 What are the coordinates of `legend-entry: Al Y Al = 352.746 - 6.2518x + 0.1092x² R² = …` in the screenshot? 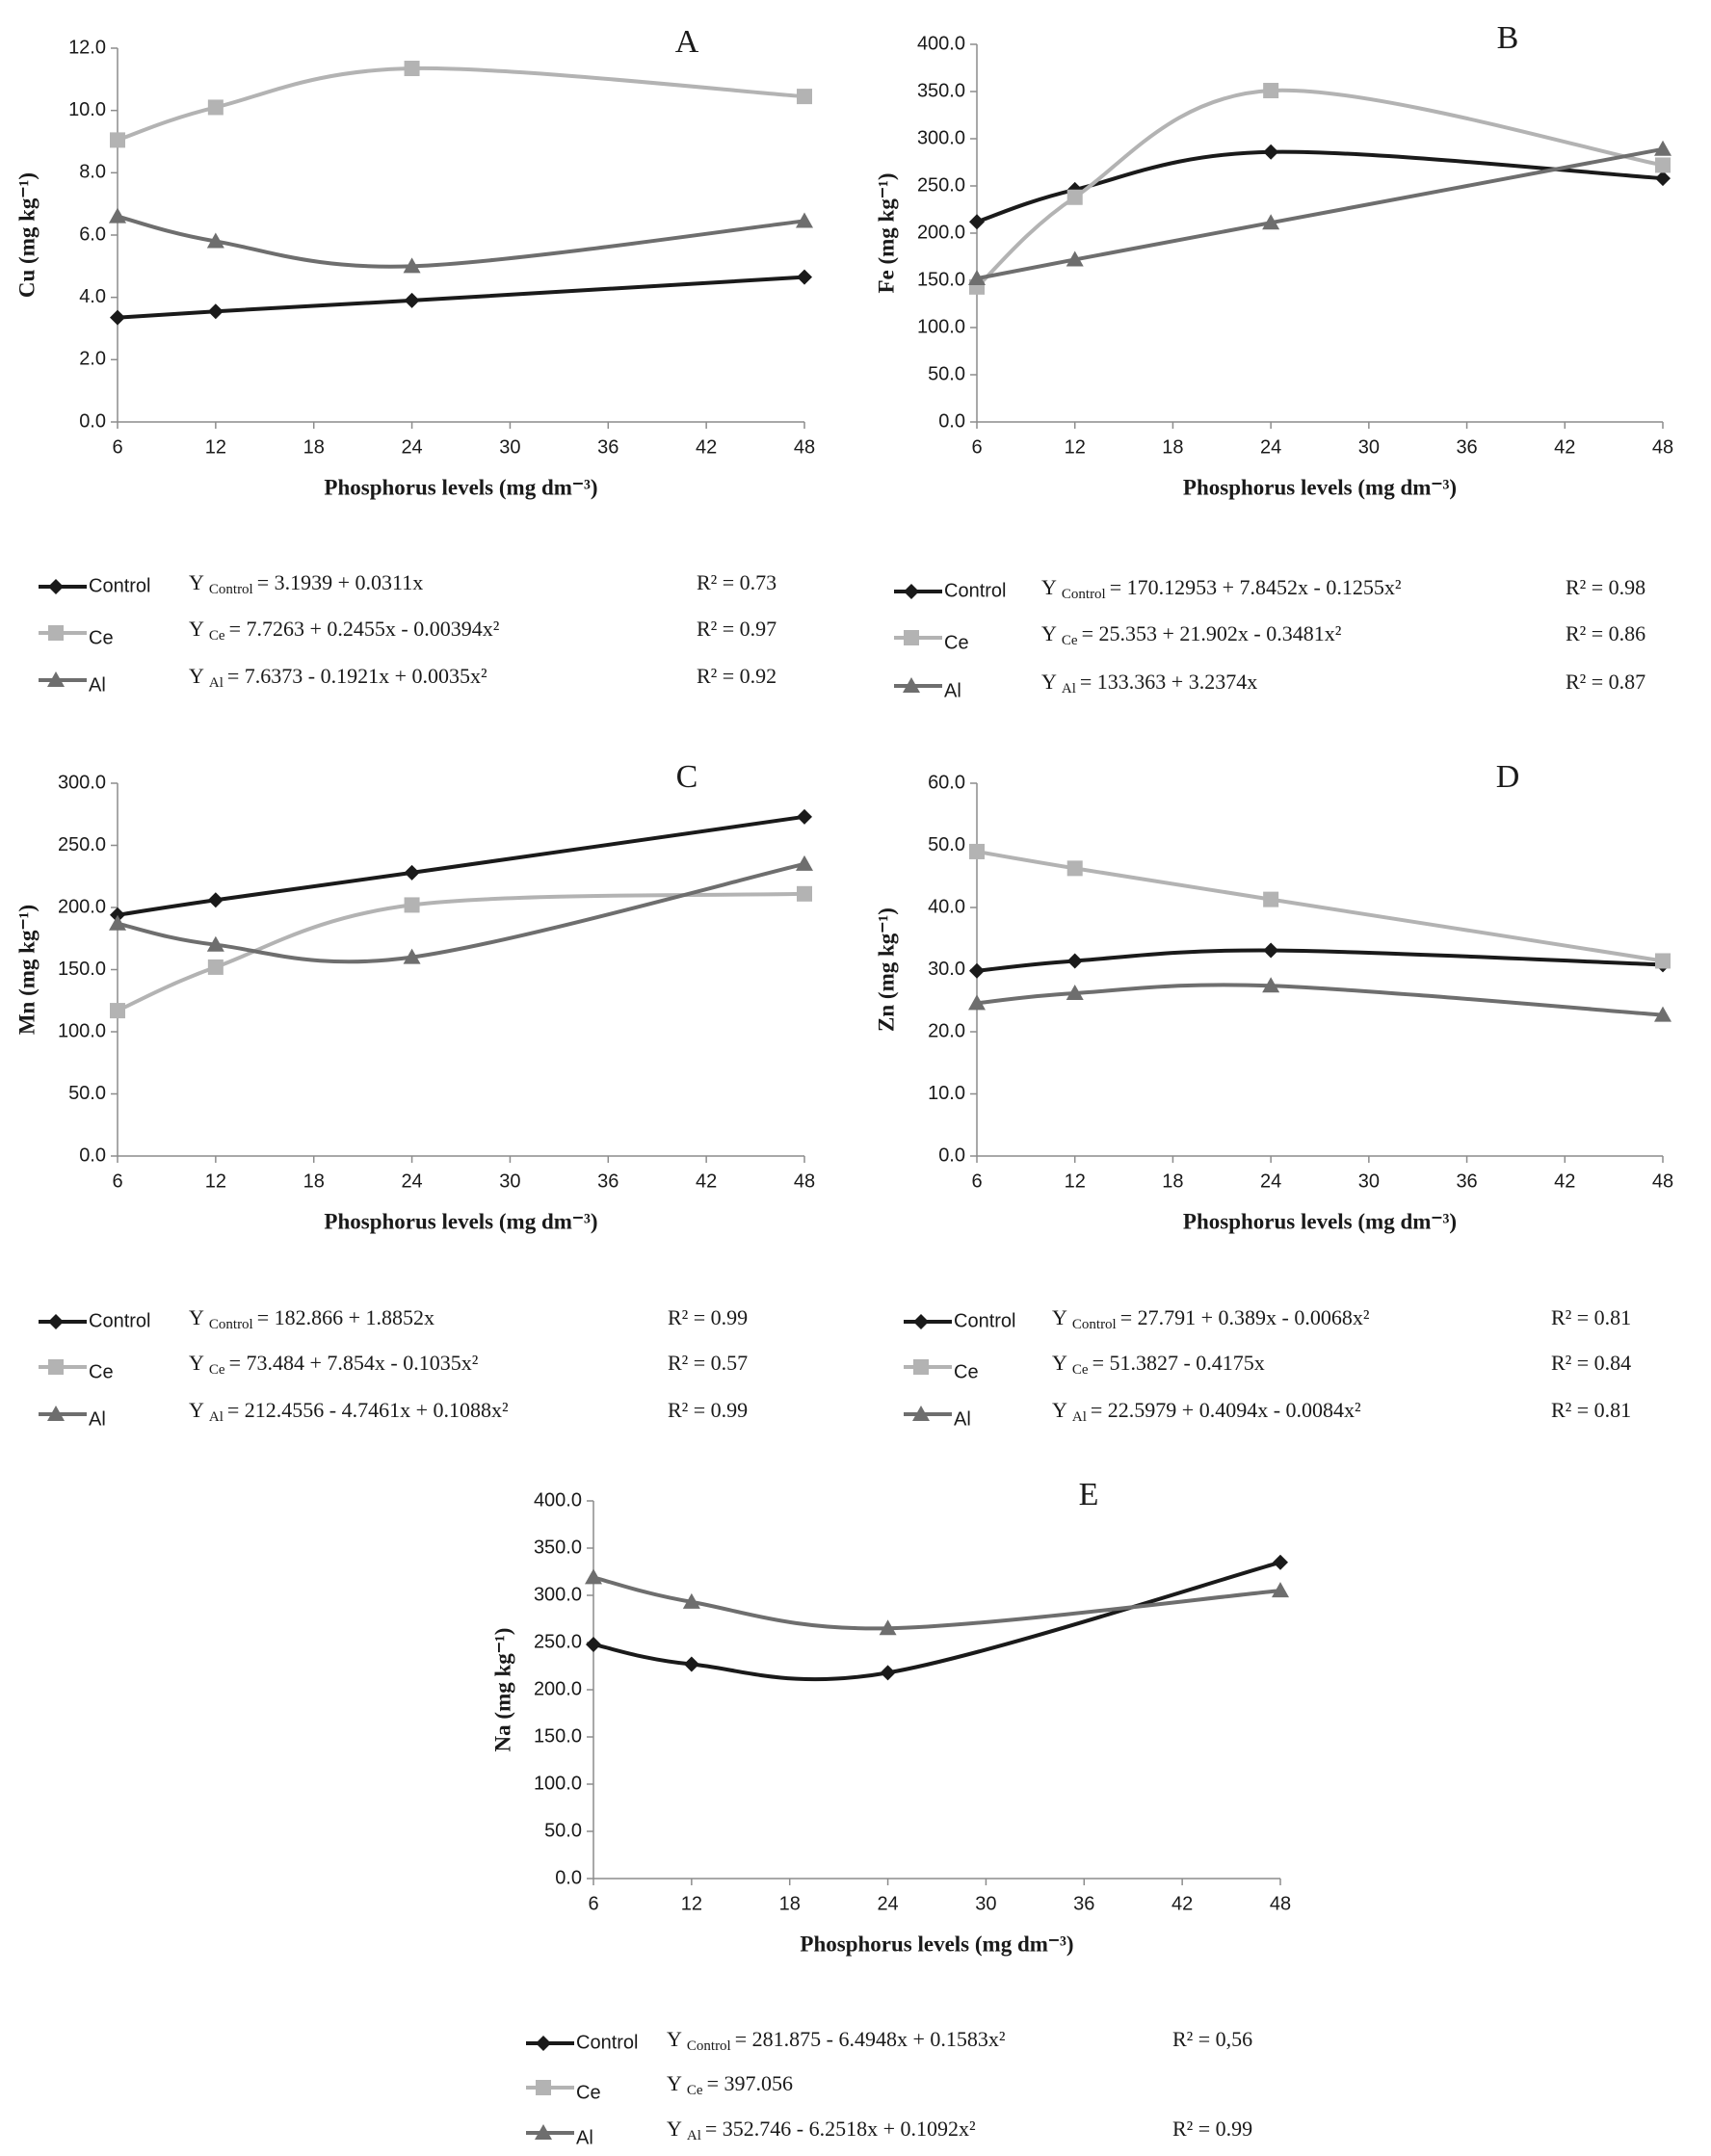 It's located at (889, 2132).